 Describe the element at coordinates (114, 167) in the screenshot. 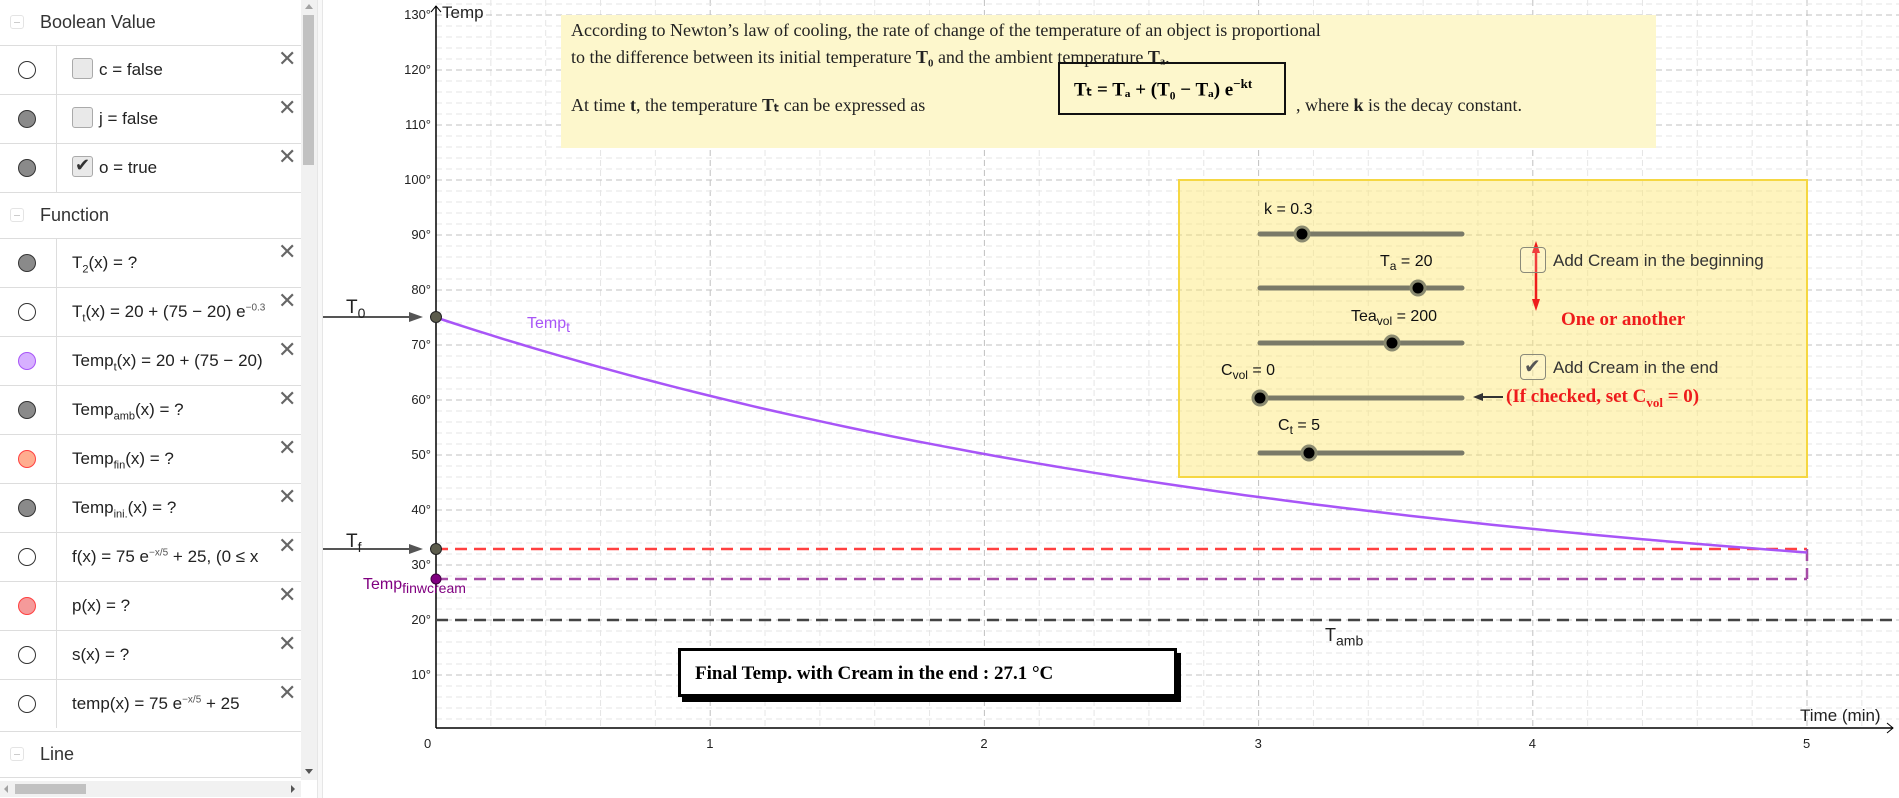

I see `algebra-expression: o = true` at that location.